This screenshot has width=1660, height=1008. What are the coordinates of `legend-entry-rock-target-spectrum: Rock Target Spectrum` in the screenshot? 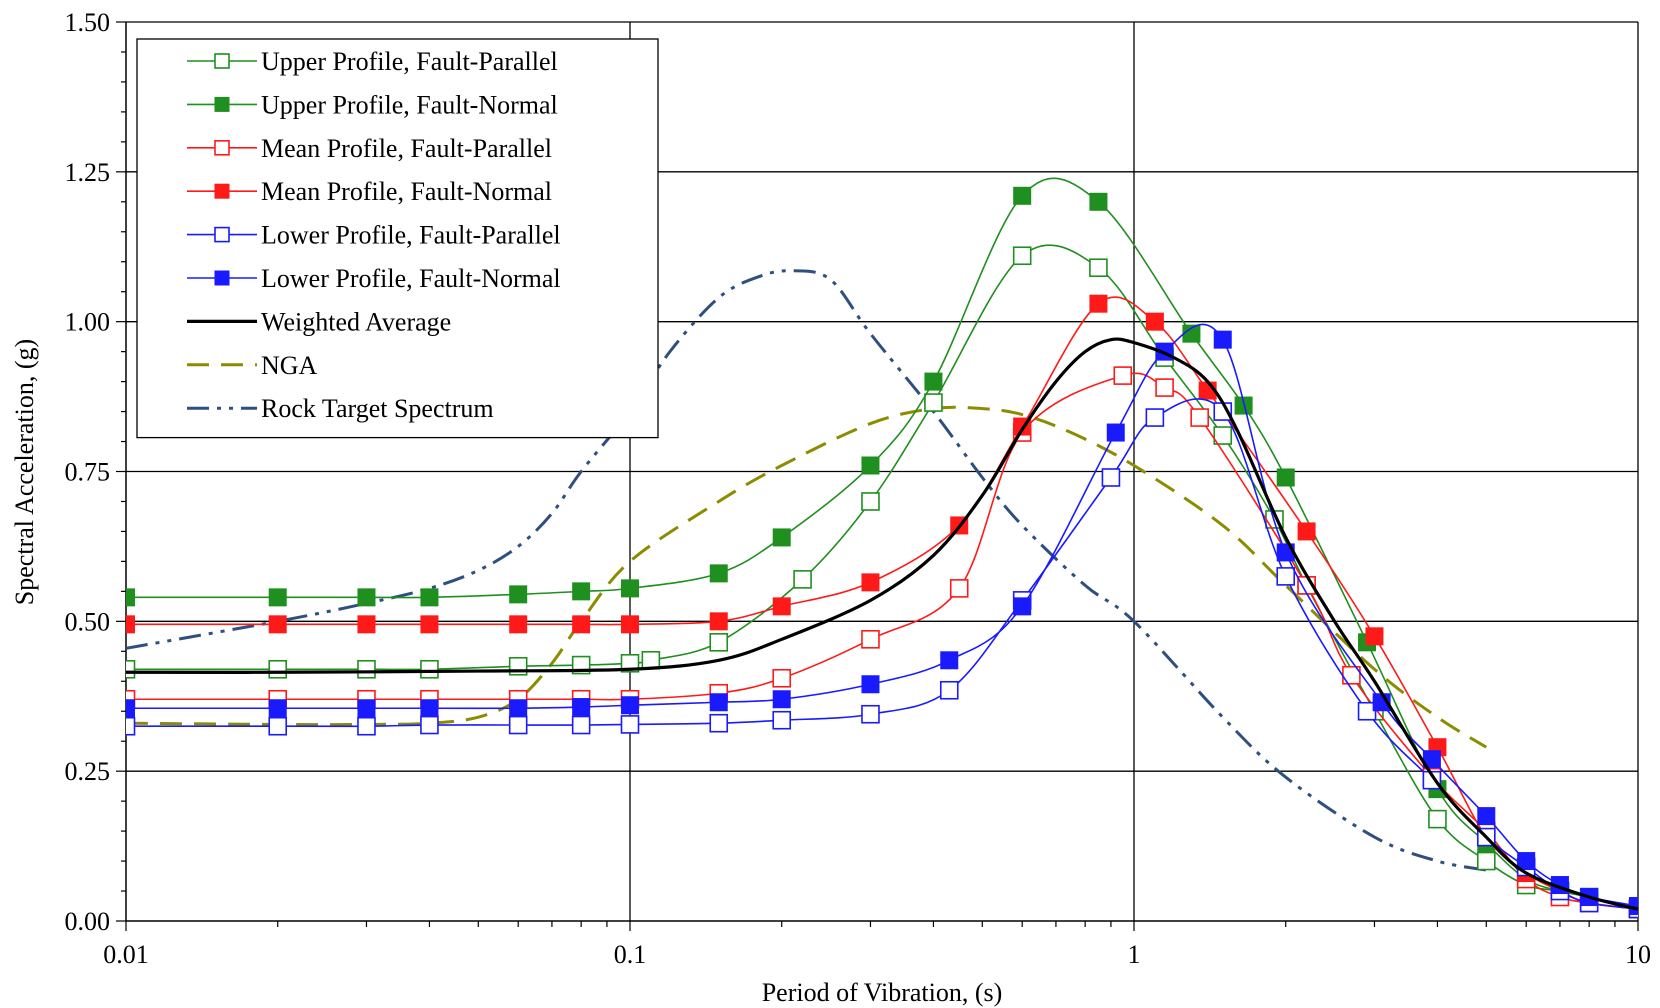 It's located at (340, 408).